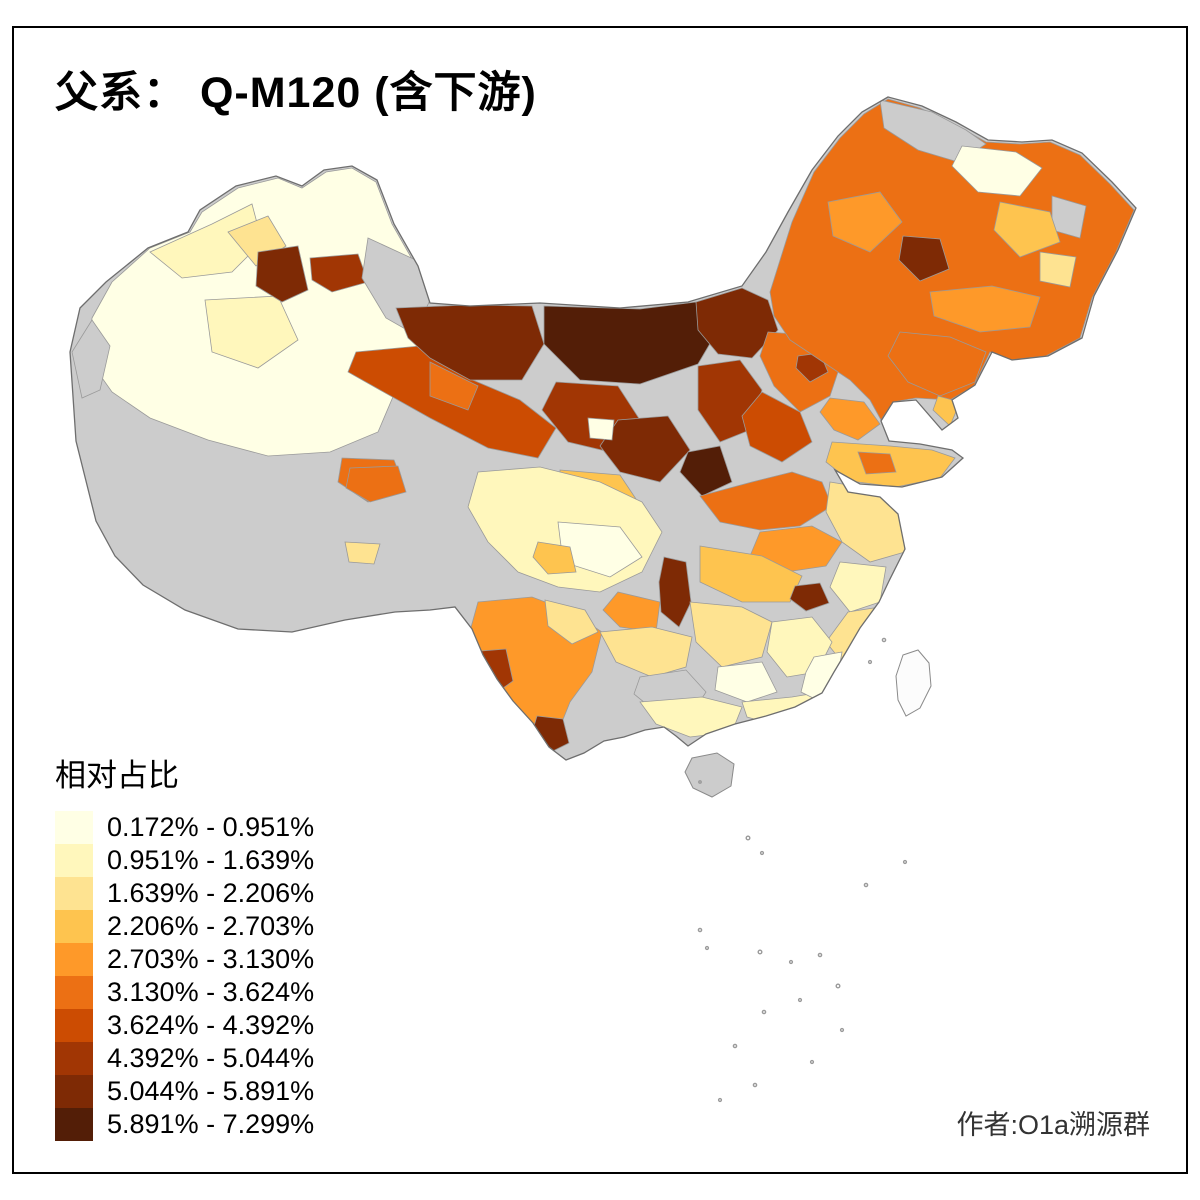  I want to click on legend-label: 2.206% - 2.703%, so click(211, 926).